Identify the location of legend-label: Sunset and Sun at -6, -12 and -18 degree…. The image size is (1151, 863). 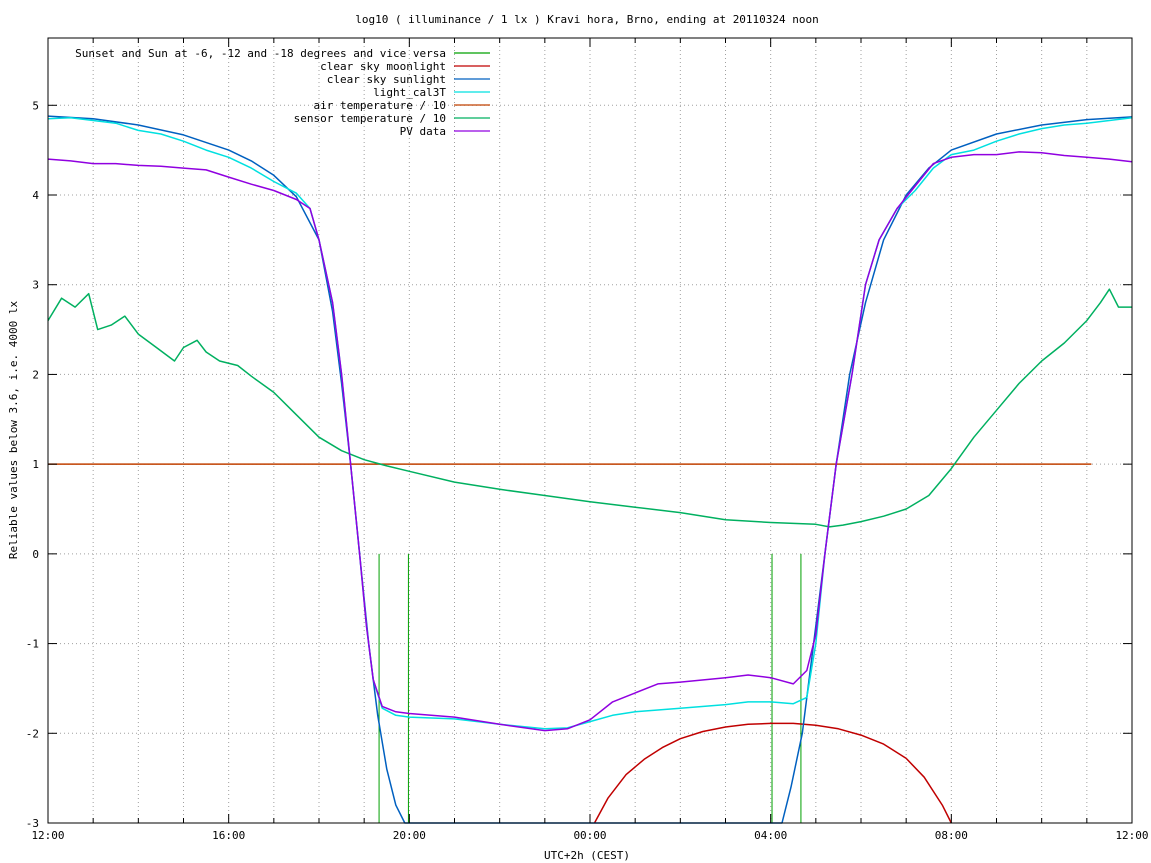
(260, 53).